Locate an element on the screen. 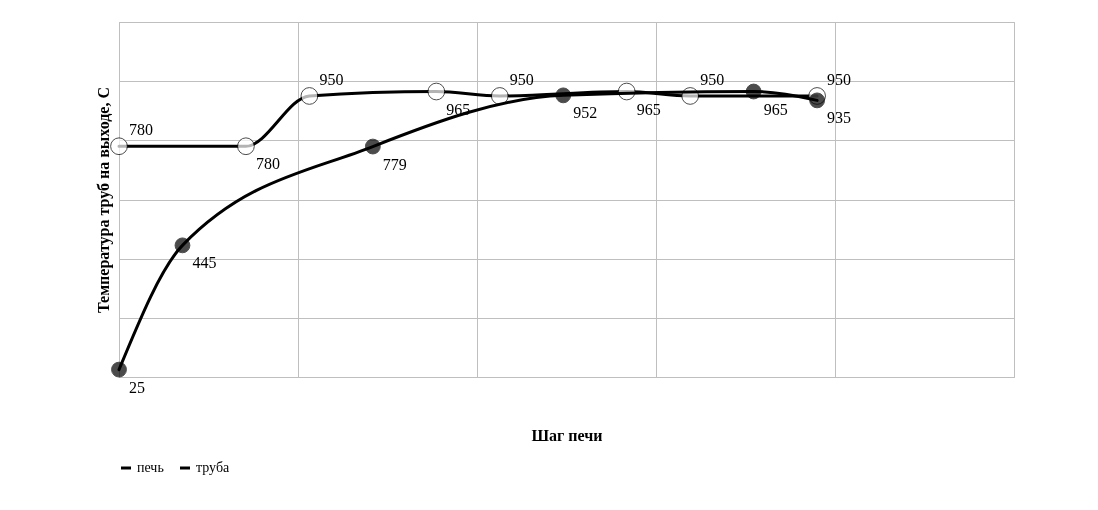 The image size is (1098, 510). data-label: 952 is located at coordinates (585, 113).